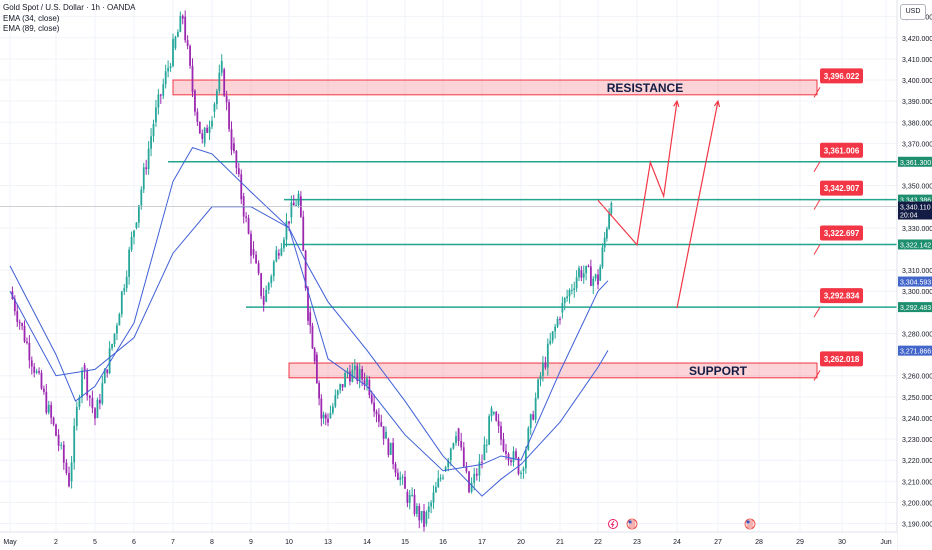 This screenshot has height=550, width=932. I want to click on currency-button: USD, so click(913, 12).